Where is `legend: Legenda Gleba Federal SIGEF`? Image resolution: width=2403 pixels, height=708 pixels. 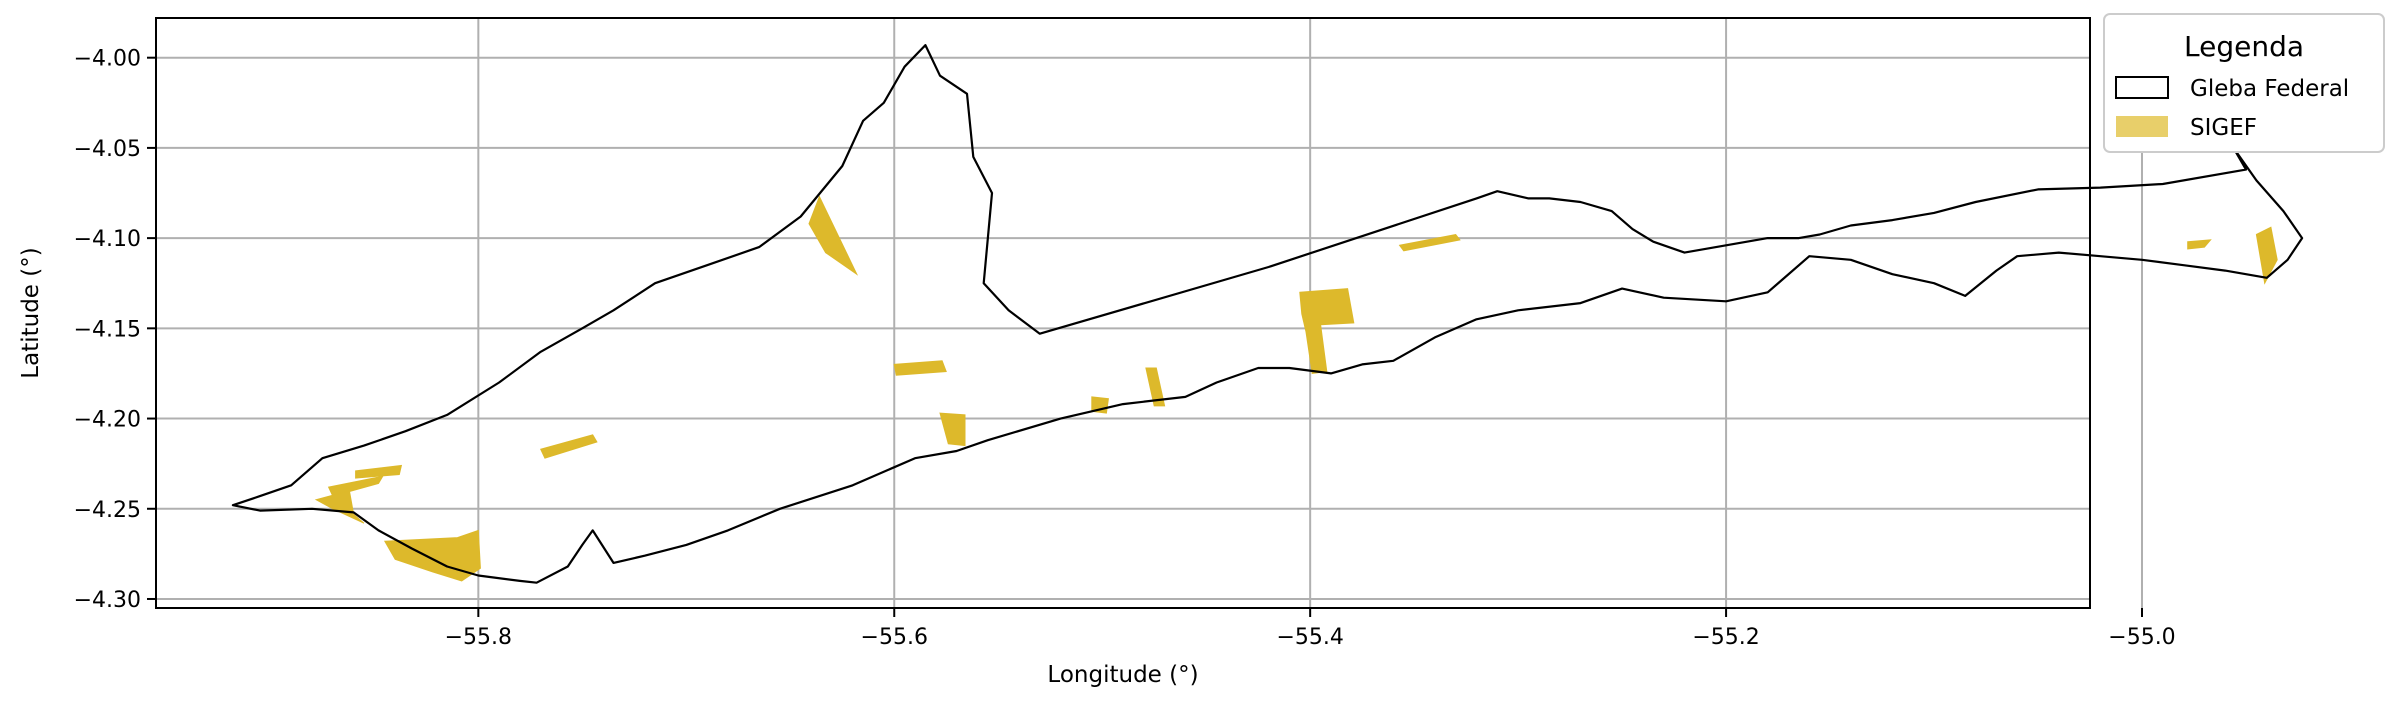
legend: Legenda Gleba Federal SIGEF is located at coordinates (2244, 83).